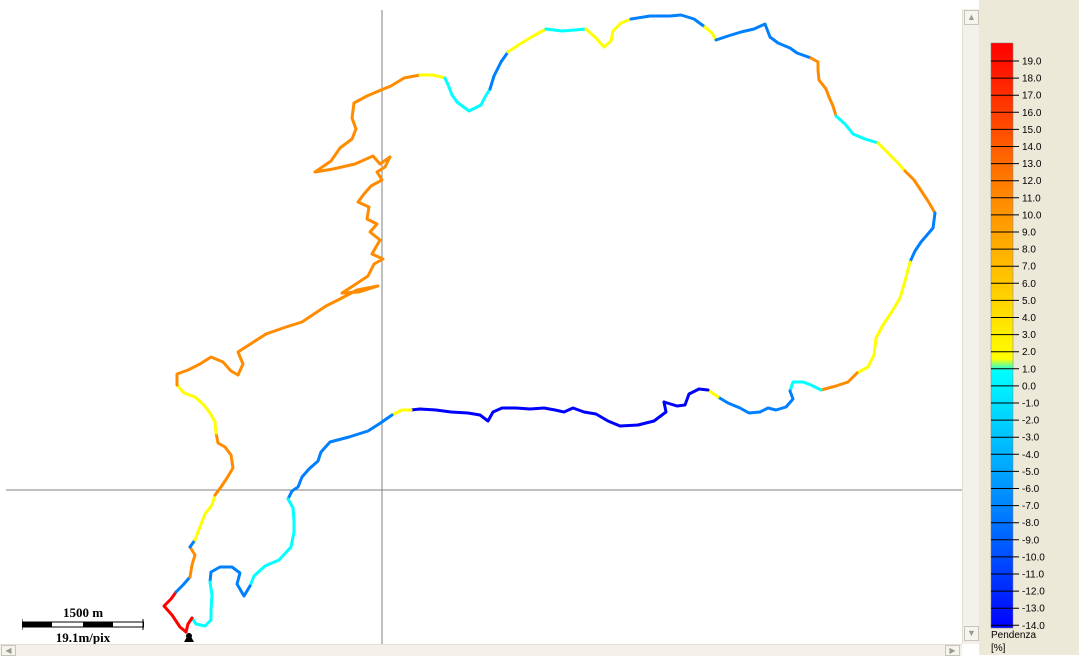 This screenshot has width=1079, height=656. Describe the element at coordinates (1031, 438) in the screenshot. I see `legend-tick-label: -3.0` at that location.